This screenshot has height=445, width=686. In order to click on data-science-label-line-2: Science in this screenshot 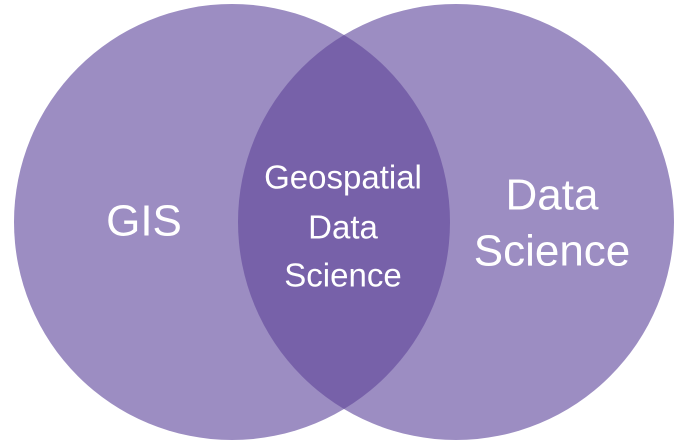, I will do `click(552, 251)`.